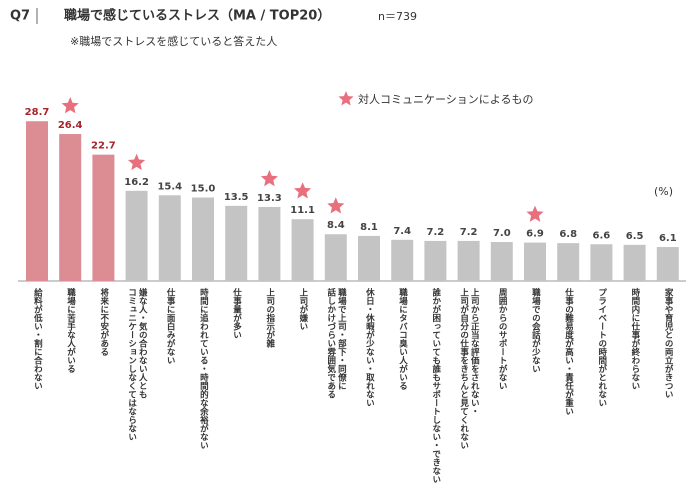 This screenshot has width=700, height=489. Describe the element at coordinates (346, 98) in the screenshot. I see `legend-star` at that location.